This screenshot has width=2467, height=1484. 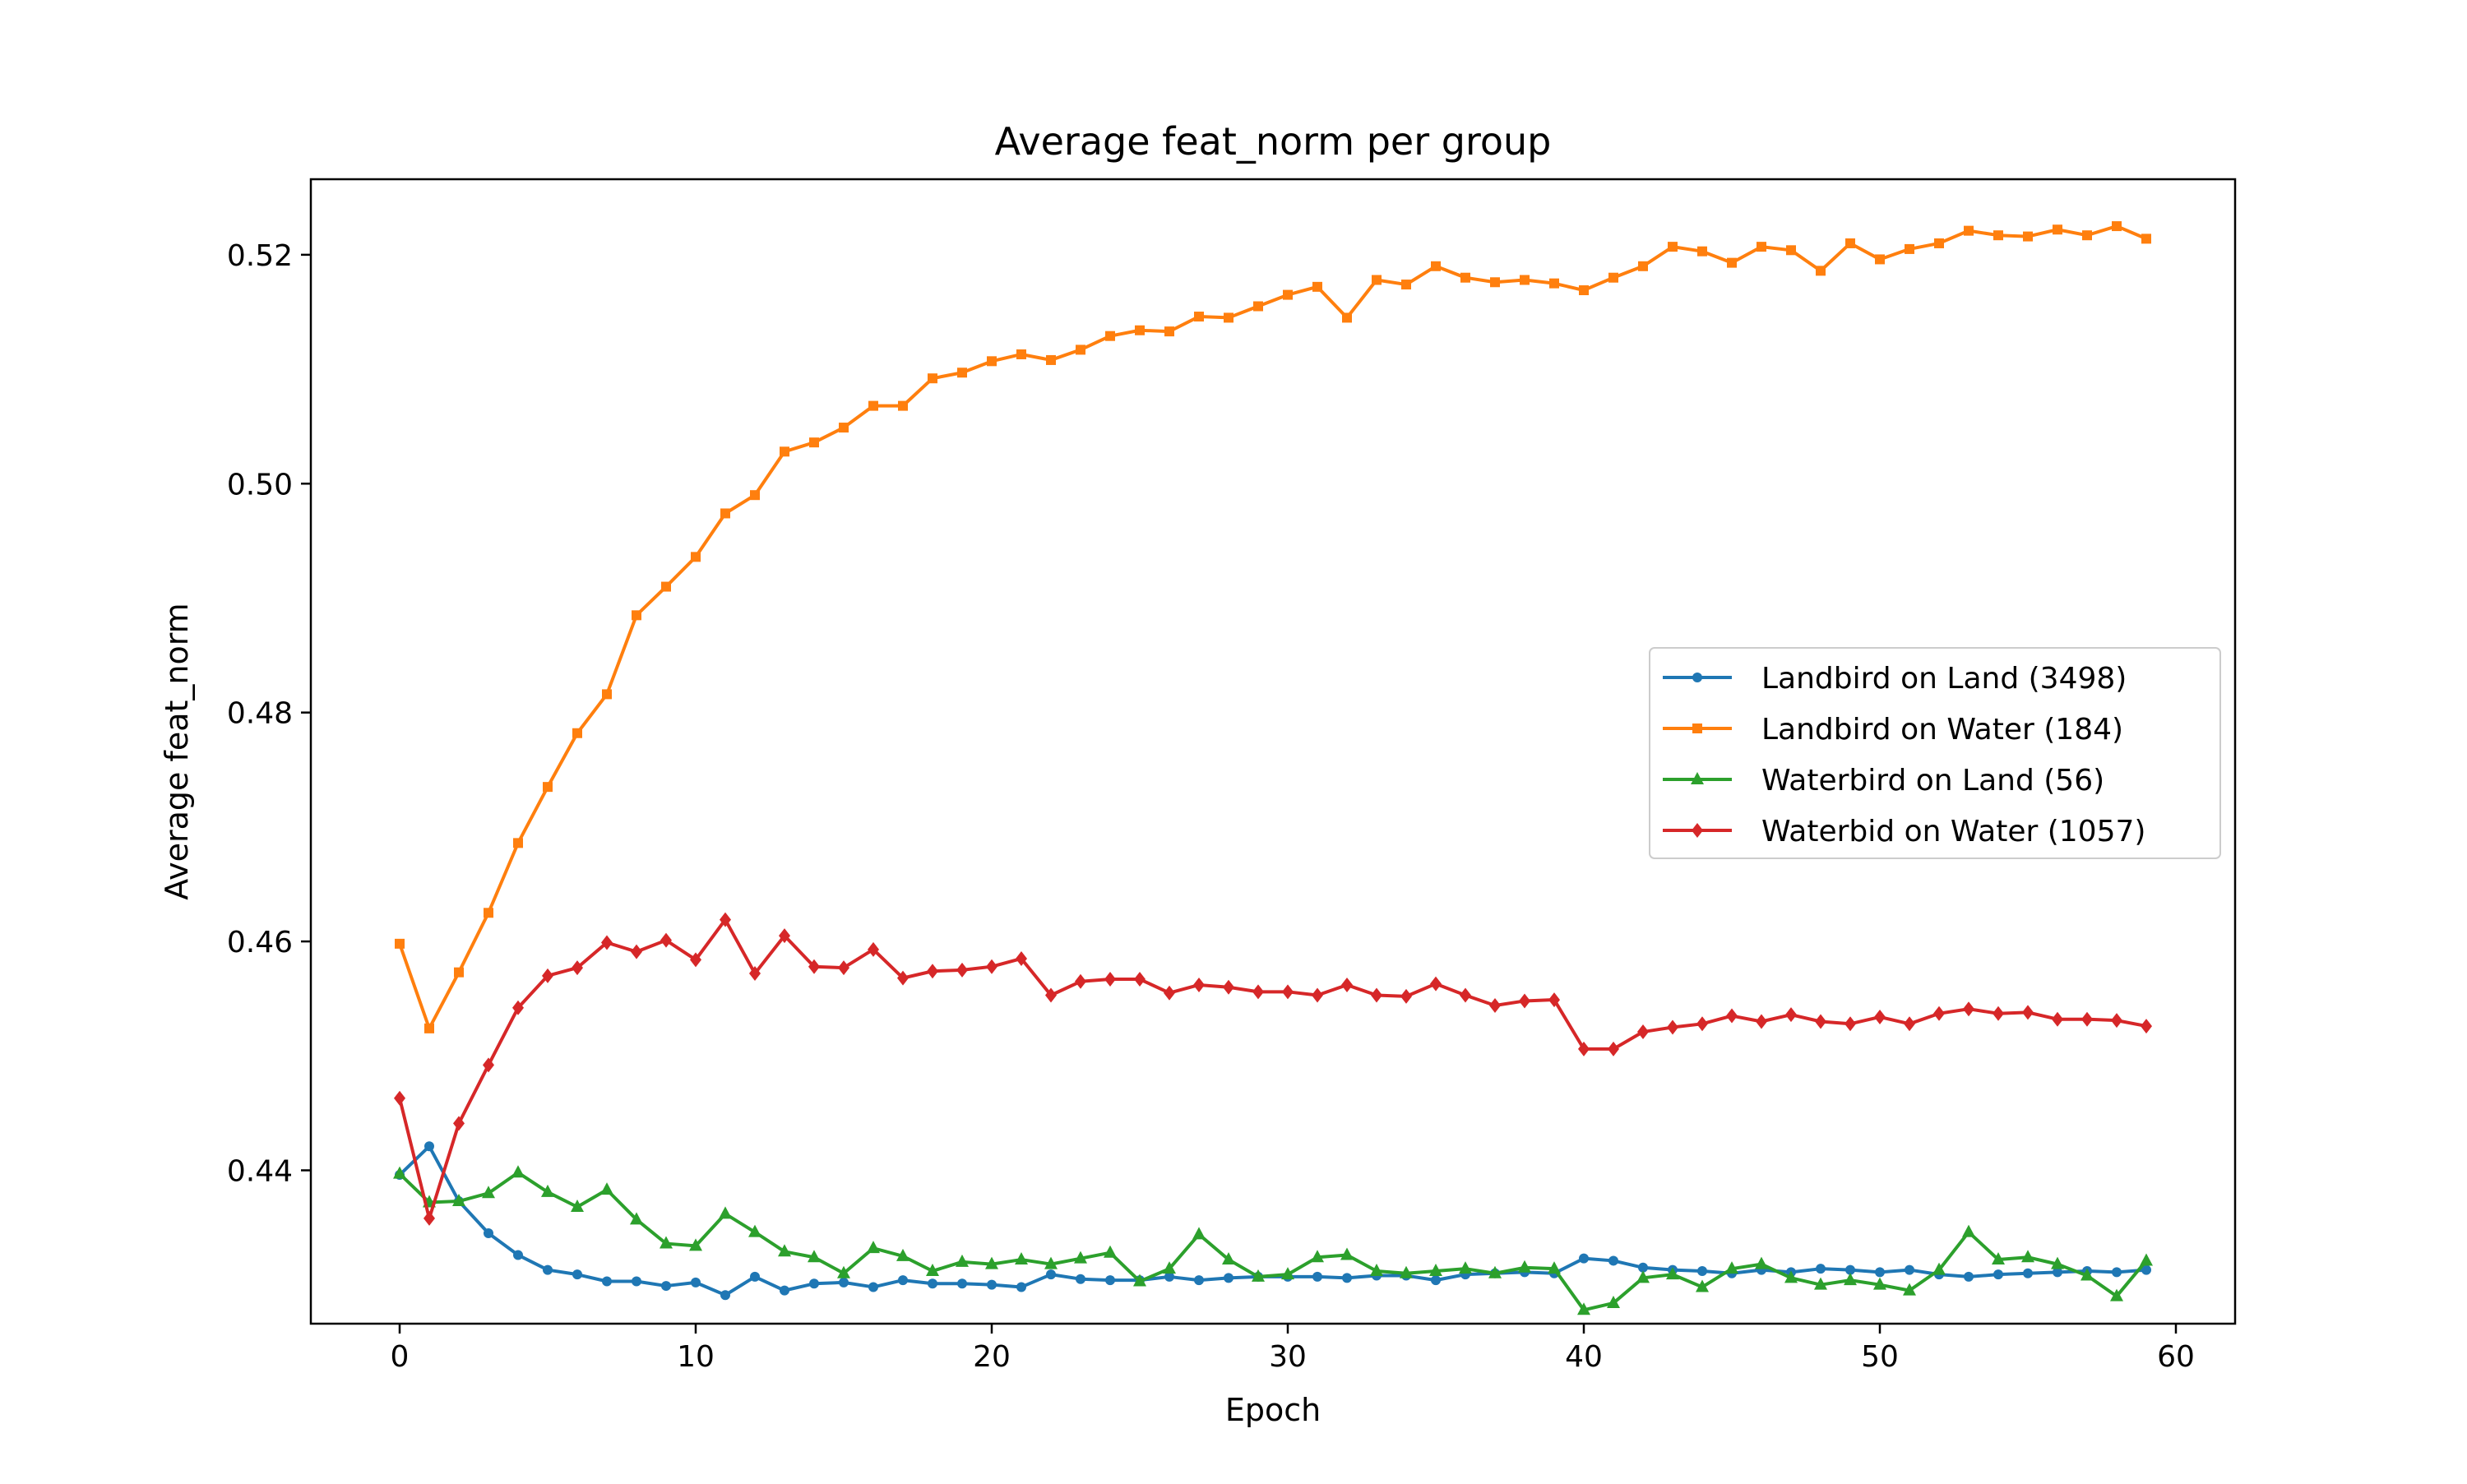 I want to click on x-tick-label: 60, so click(x=2176, y=1357).